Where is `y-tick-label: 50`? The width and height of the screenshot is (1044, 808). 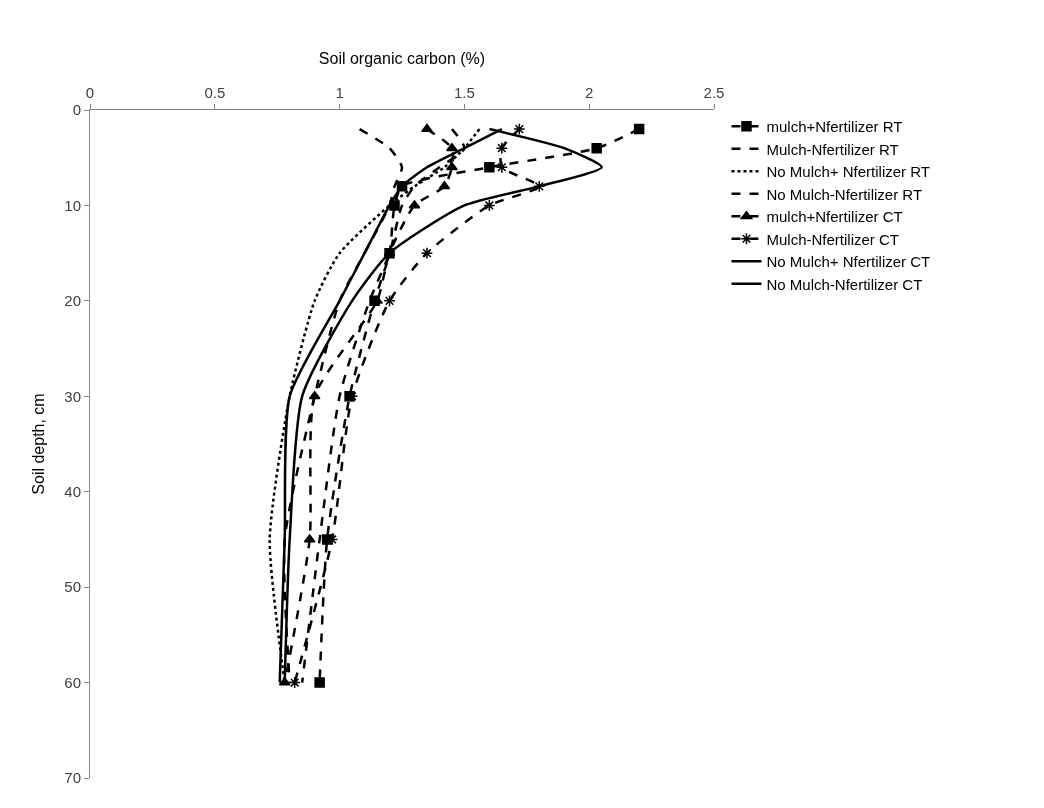
y-tick-label: 50 is located at coordinates (72, 587).